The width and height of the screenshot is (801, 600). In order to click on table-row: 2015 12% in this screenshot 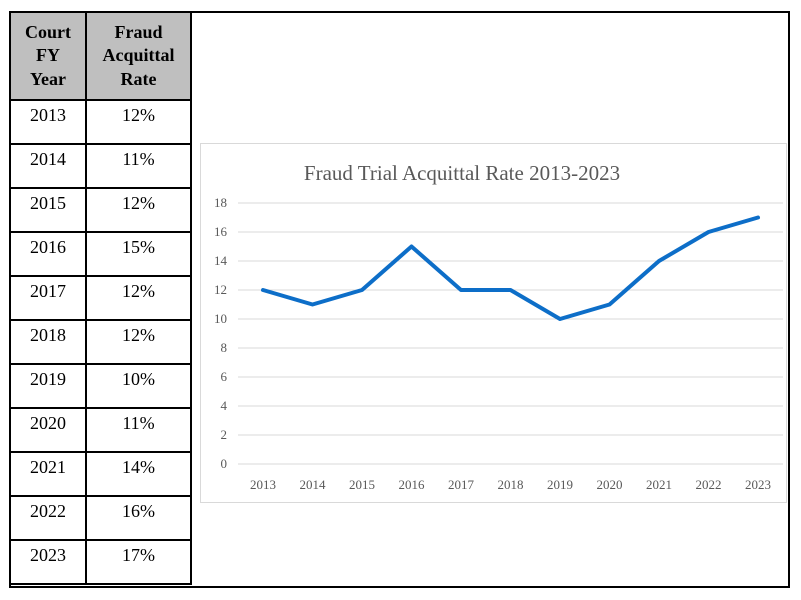, I will do `click(100, 210)`.